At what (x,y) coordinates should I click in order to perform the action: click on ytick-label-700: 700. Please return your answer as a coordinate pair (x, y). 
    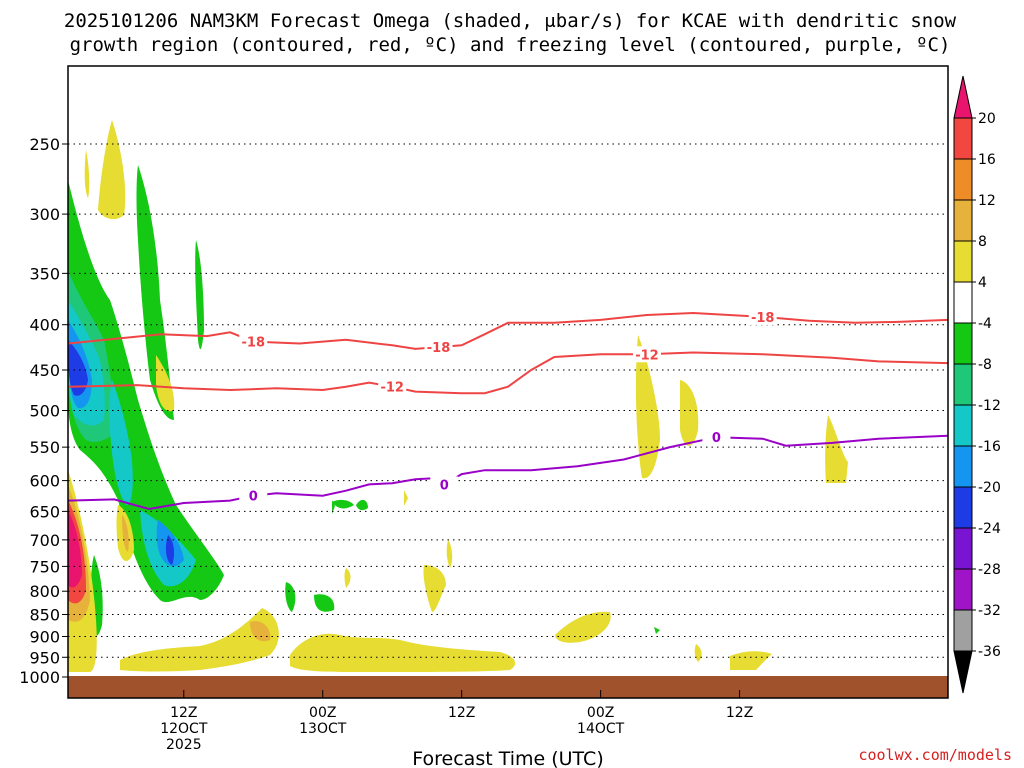
    Looking at the image, I should click on (44, 540).